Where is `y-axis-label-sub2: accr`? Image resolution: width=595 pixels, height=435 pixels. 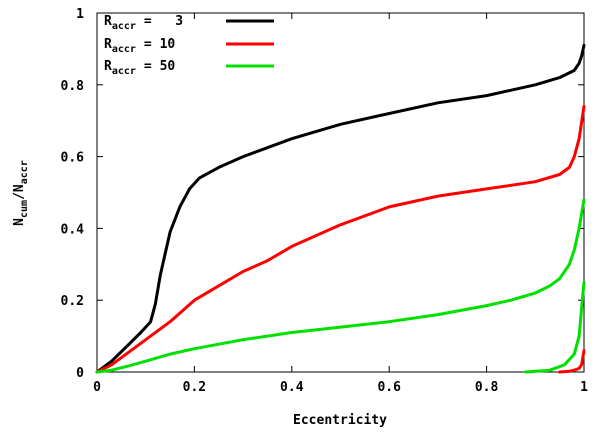 y-axis-label-sub2: accr is located at coordinates (24, 172).